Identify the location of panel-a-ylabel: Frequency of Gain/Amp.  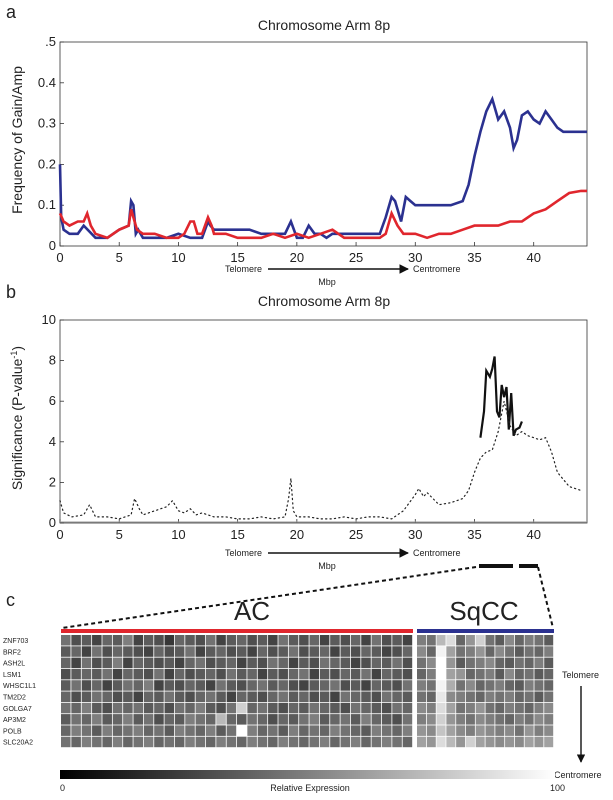
(17, 140).